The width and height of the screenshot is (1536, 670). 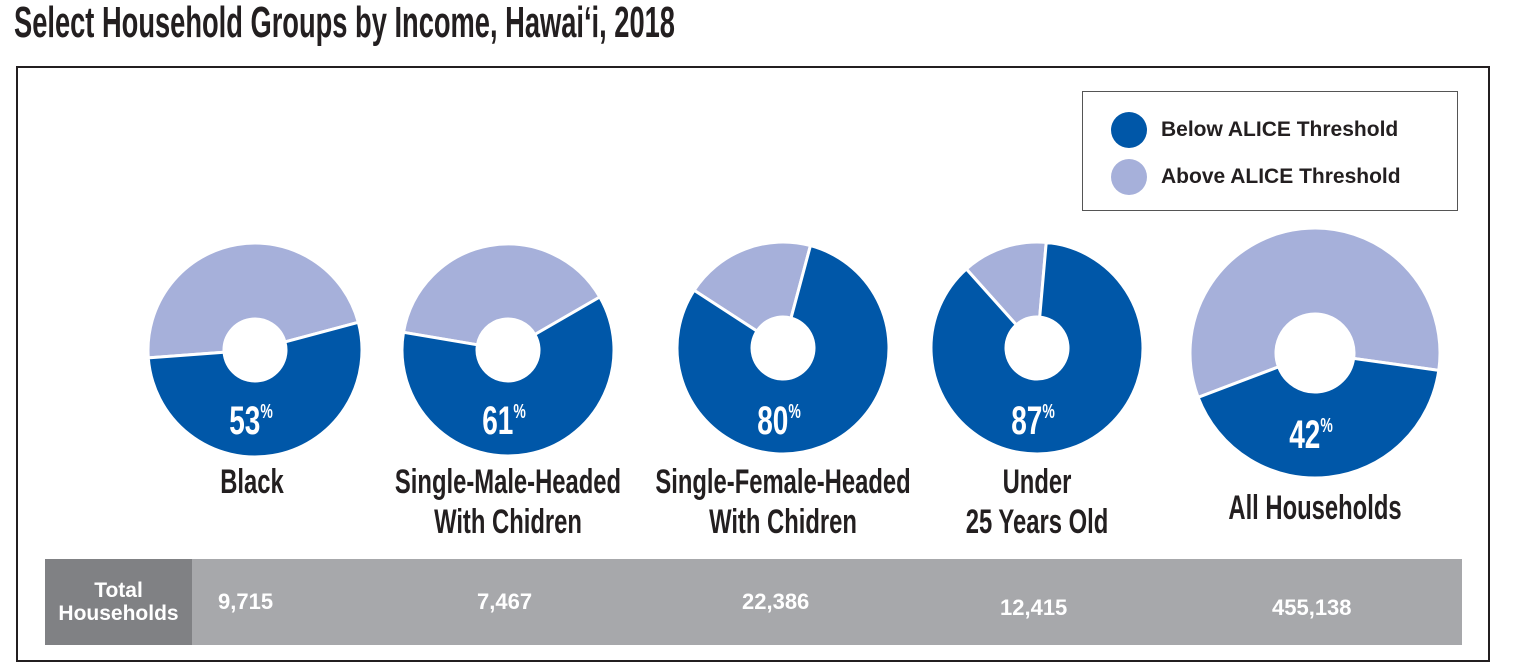 I want to click on legend-label-above: Above ALICE Threshold, so click(x=1281, y=176).